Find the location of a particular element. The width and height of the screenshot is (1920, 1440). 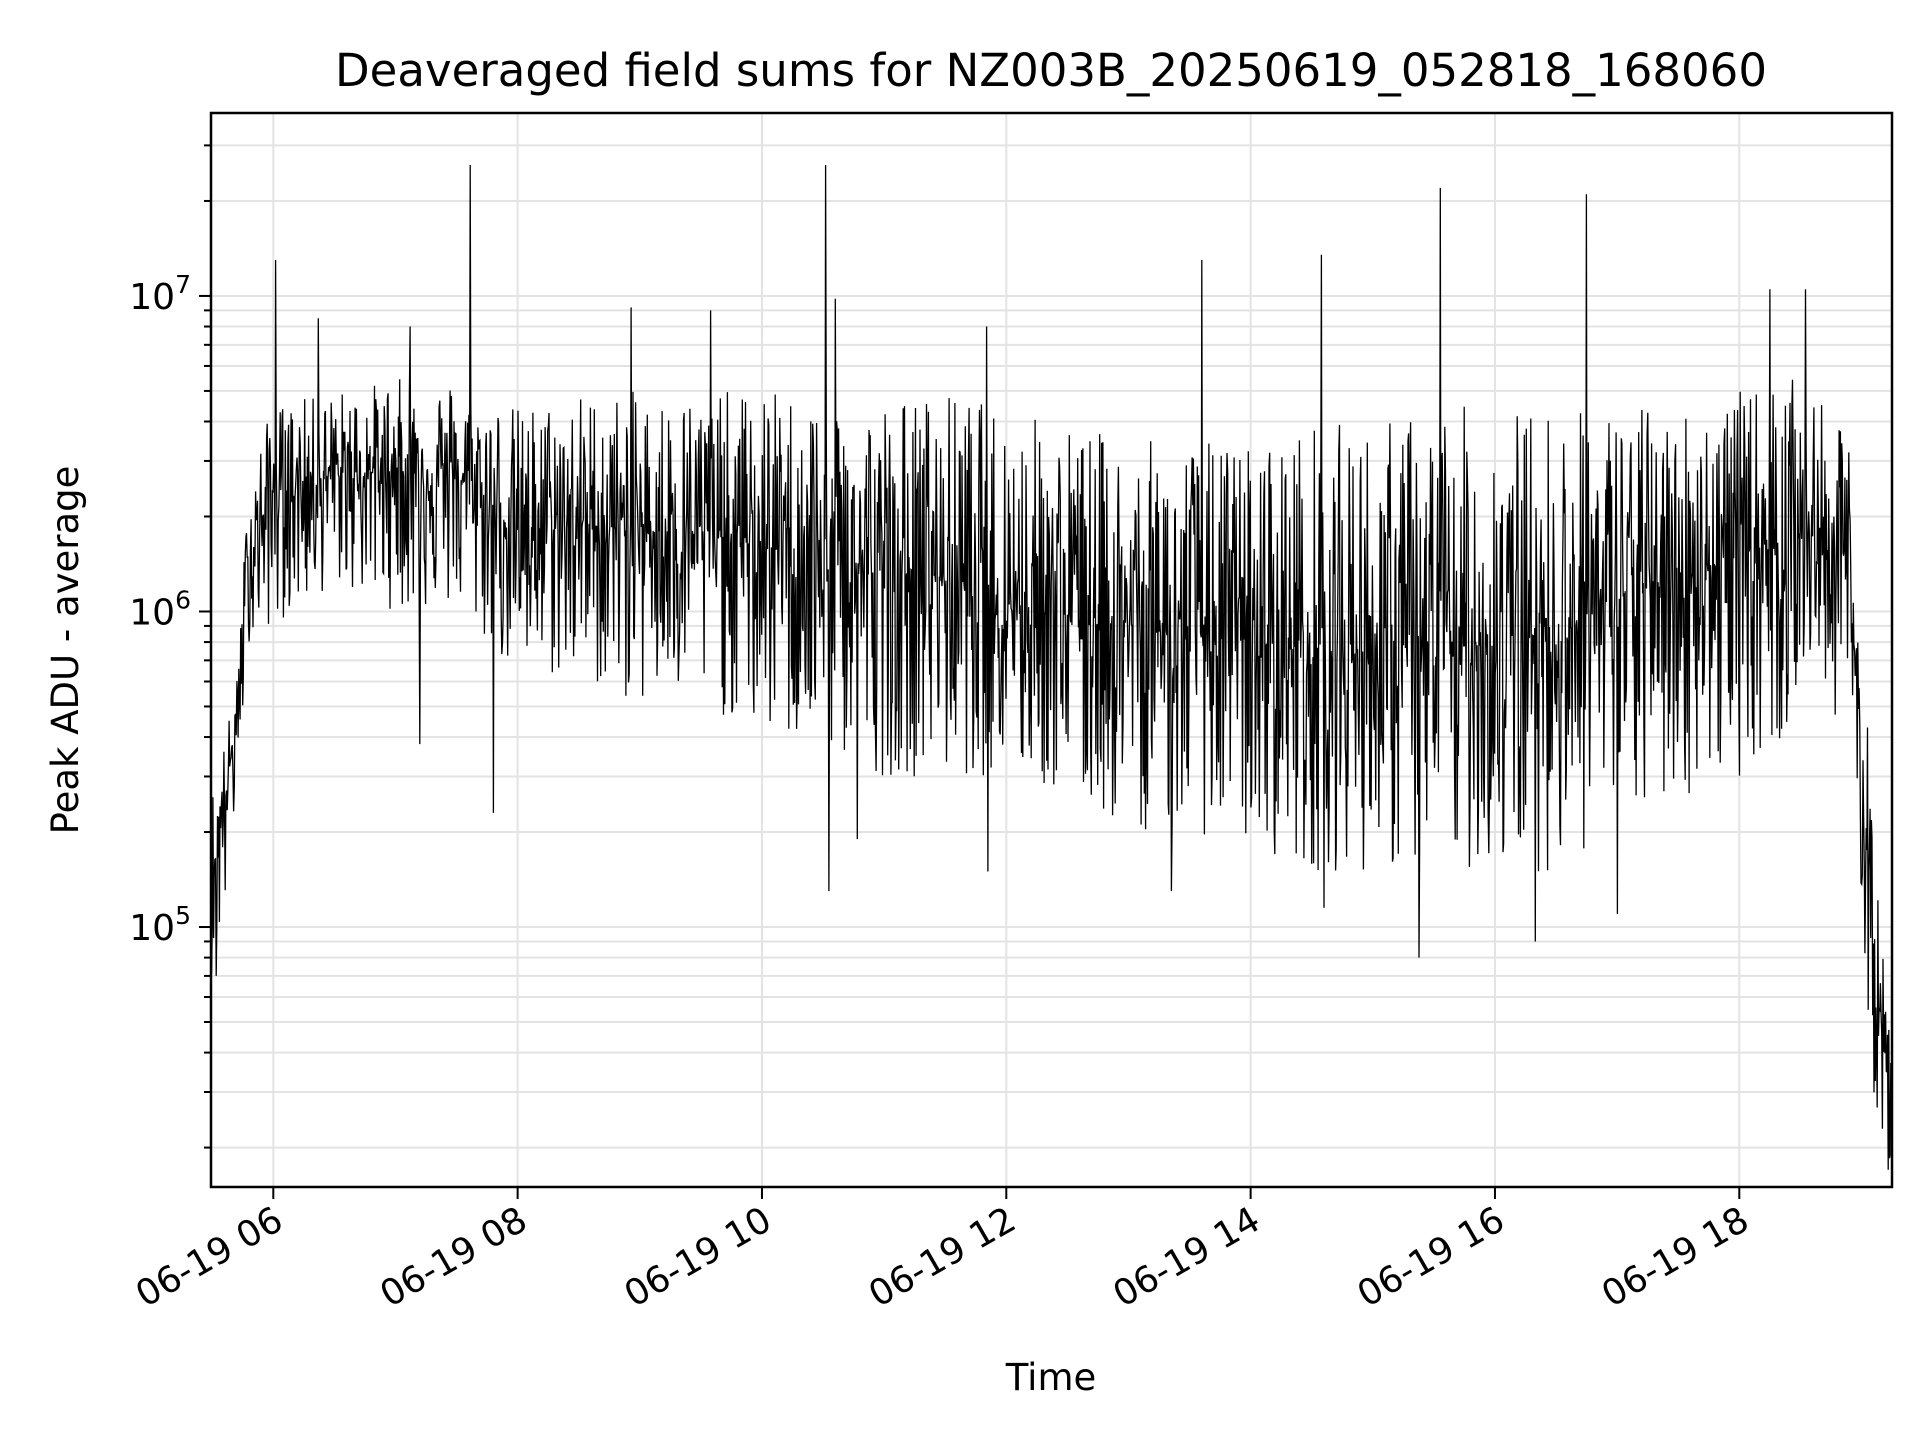

y-tick-label: 10⁶ is located at coordinates (160, 609).